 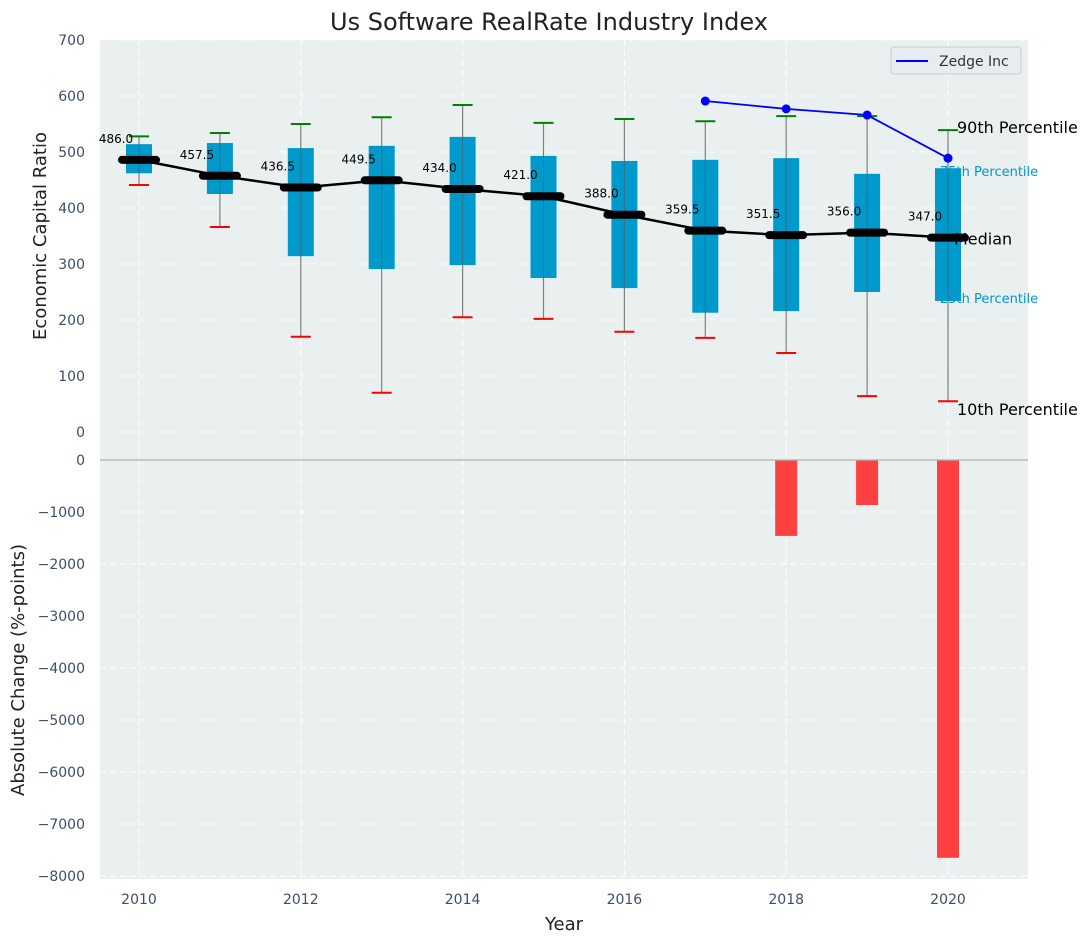 I want to click on legend-label-company: Zedge Inc, so click(x=974, y=62).